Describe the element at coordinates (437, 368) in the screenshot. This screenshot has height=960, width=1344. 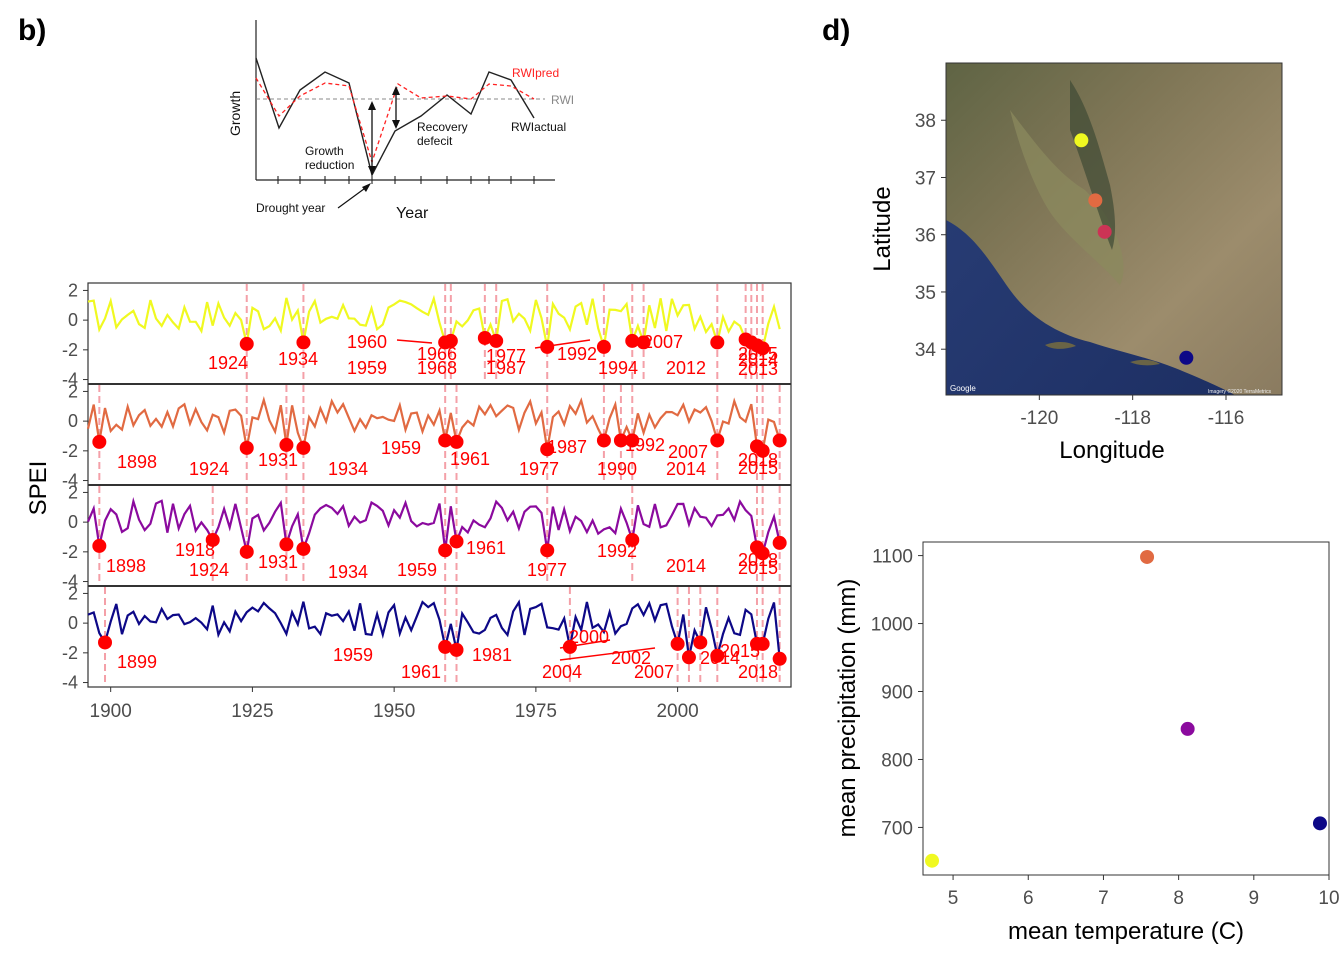
I see `drought-year-label: 1968` at that location.